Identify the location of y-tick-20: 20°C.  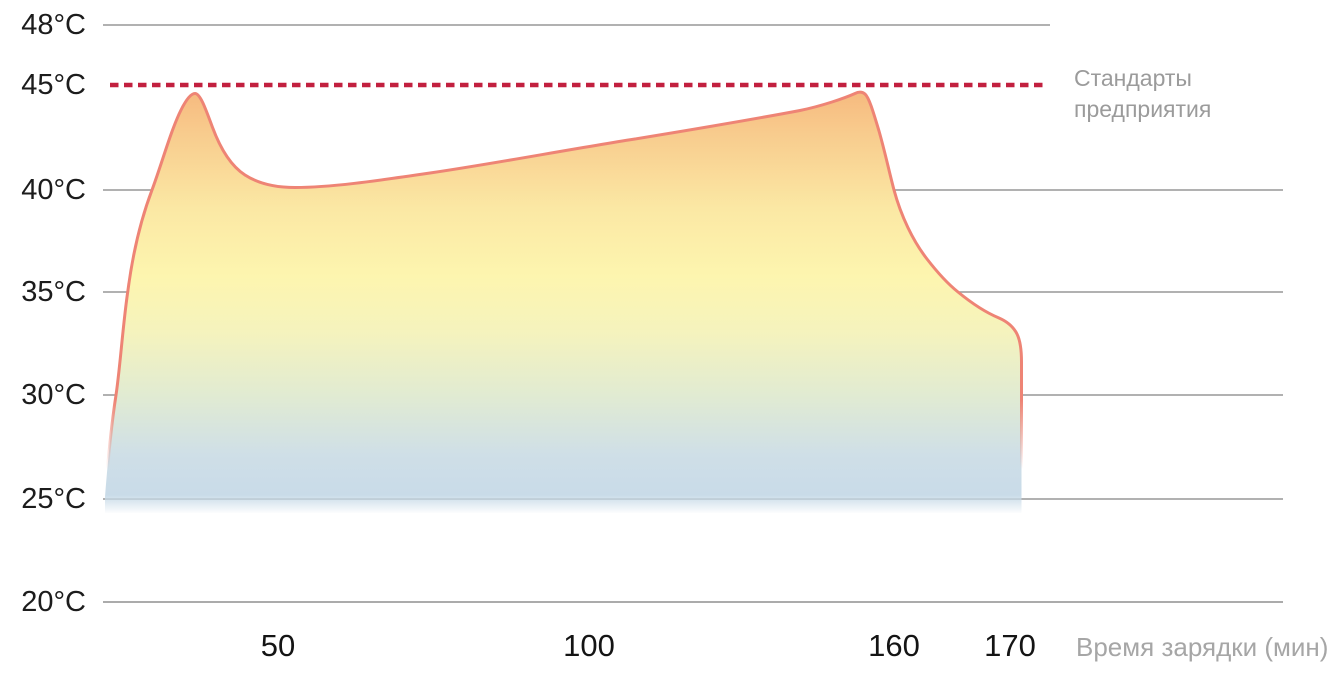
(53, 602).